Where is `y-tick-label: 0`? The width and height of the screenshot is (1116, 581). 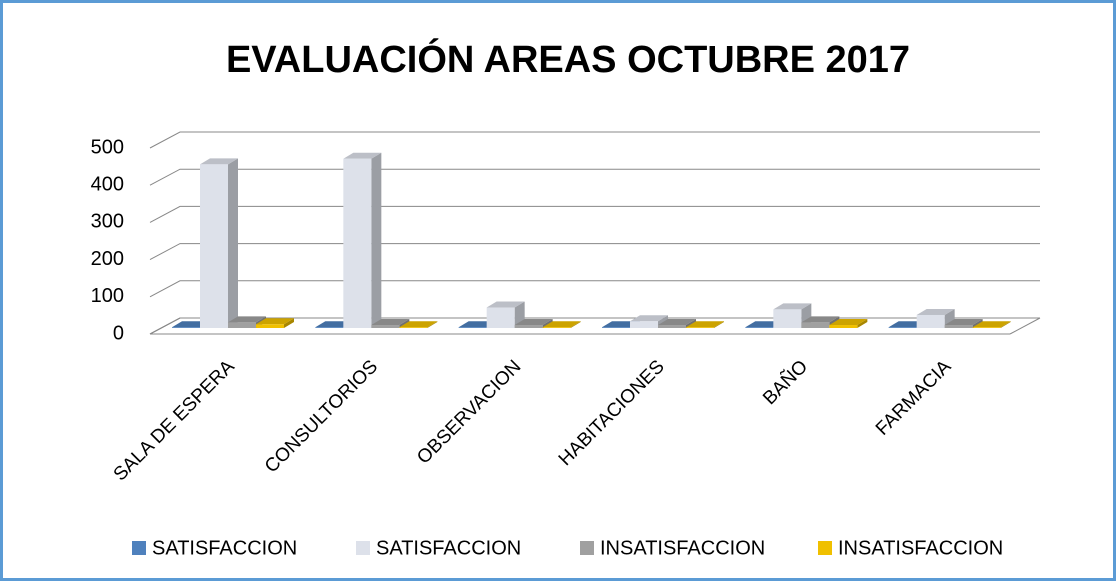
y-tick-label: 0 is located at coordinates (118, 333).